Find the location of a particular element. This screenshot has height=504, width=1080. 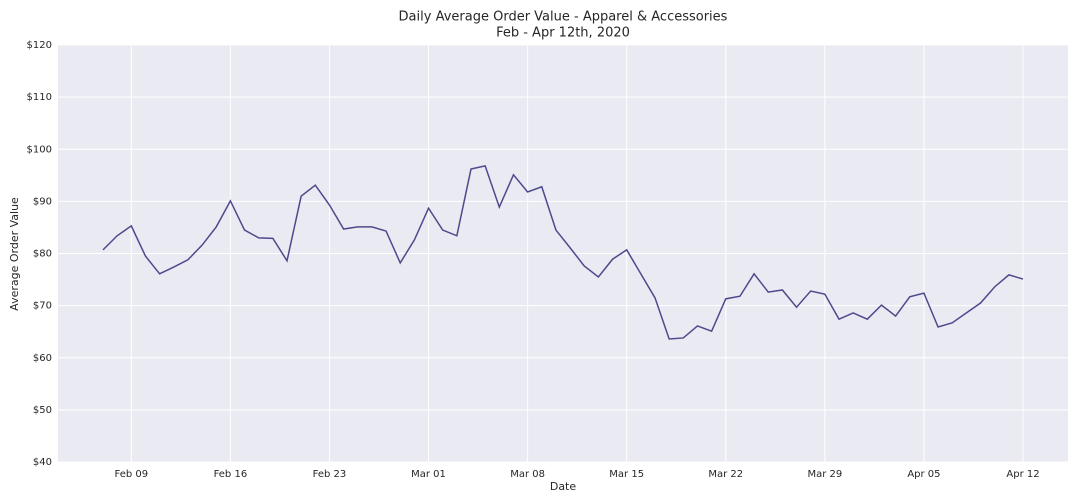

x-tick-label: Mar 01 is located at coordinates (428, 474).